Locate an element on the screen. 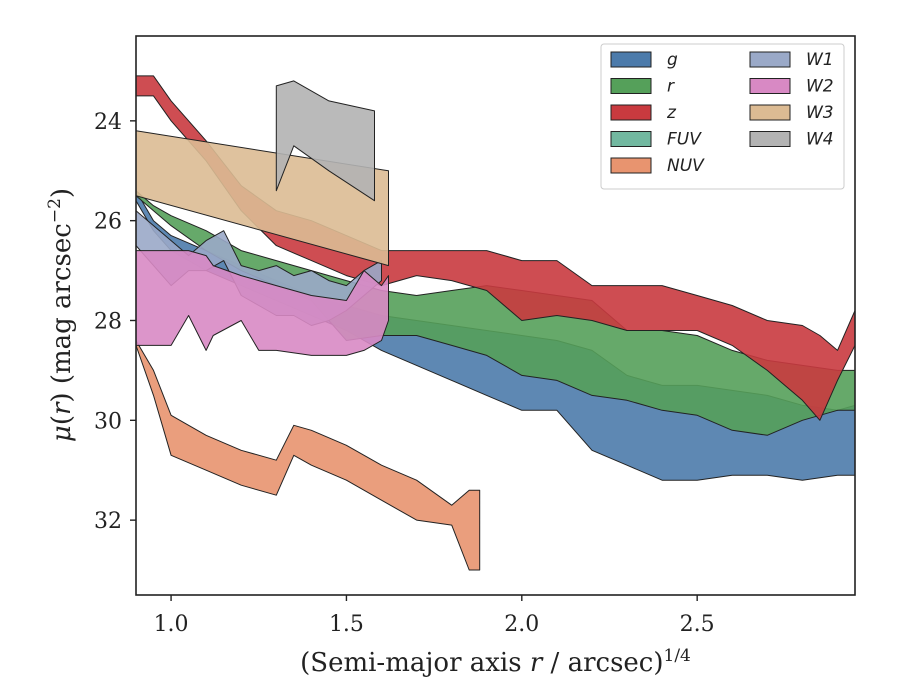  band-nuv is located at coordinates (308, 455).